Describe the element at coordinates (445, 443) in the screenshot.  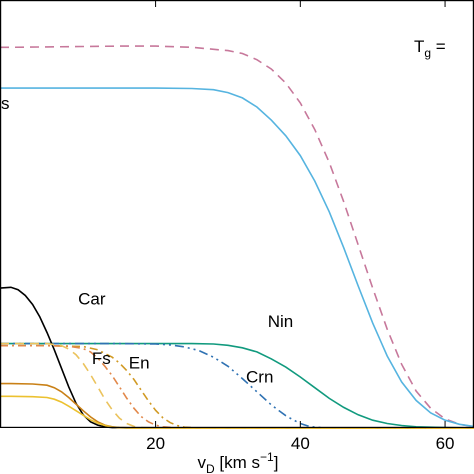
I see `x-tick-label: 60` at that location.